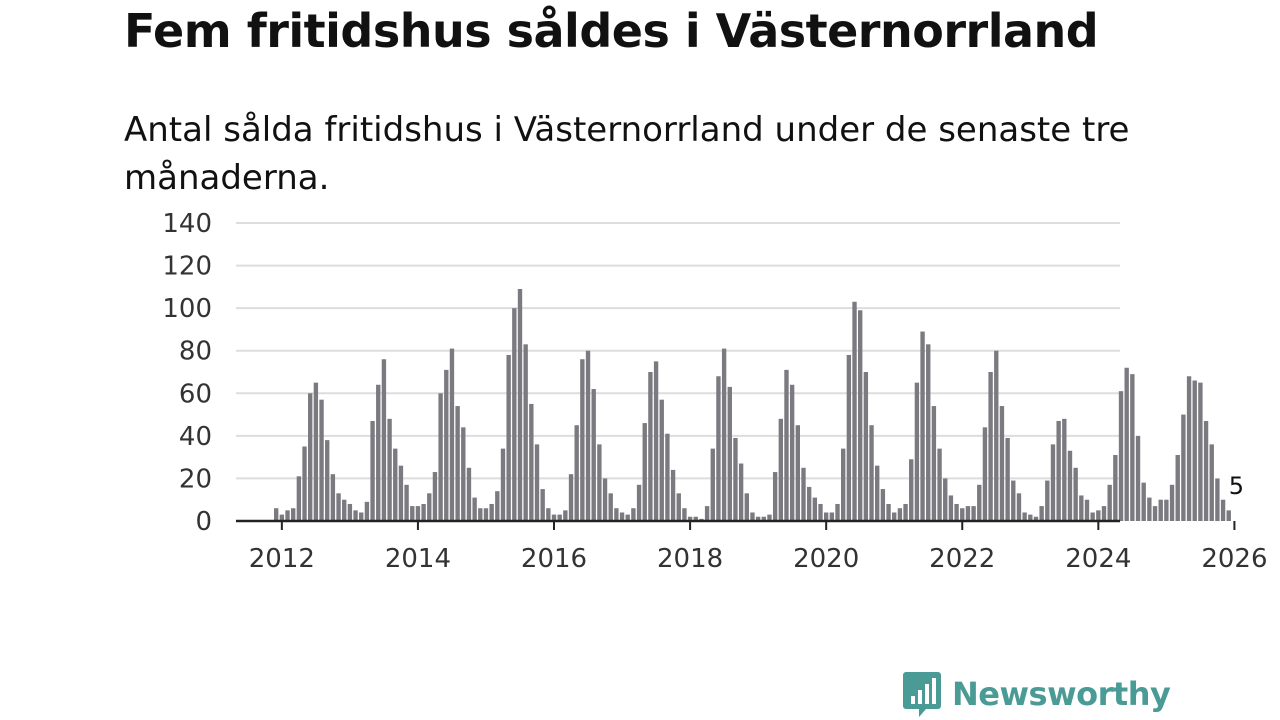 This screenshot has width=1280, height=720. I want to click on x-tick-label: 2018, so click(690, 559).